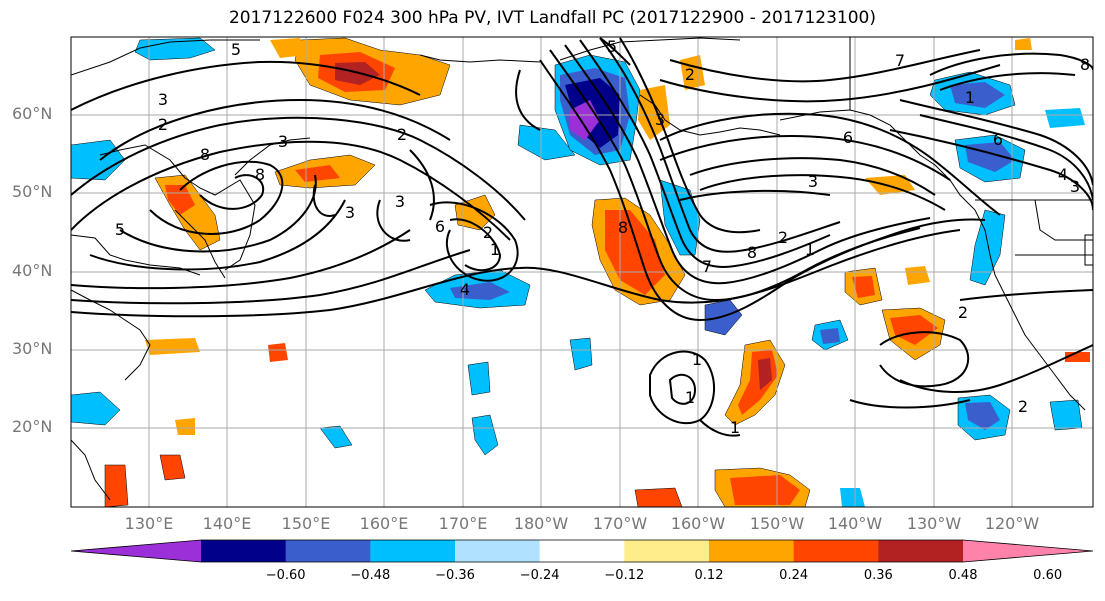 This screenshot has width=1105, height=601. I want to click on lon-label-140e: 140°E, so click(227, 523).